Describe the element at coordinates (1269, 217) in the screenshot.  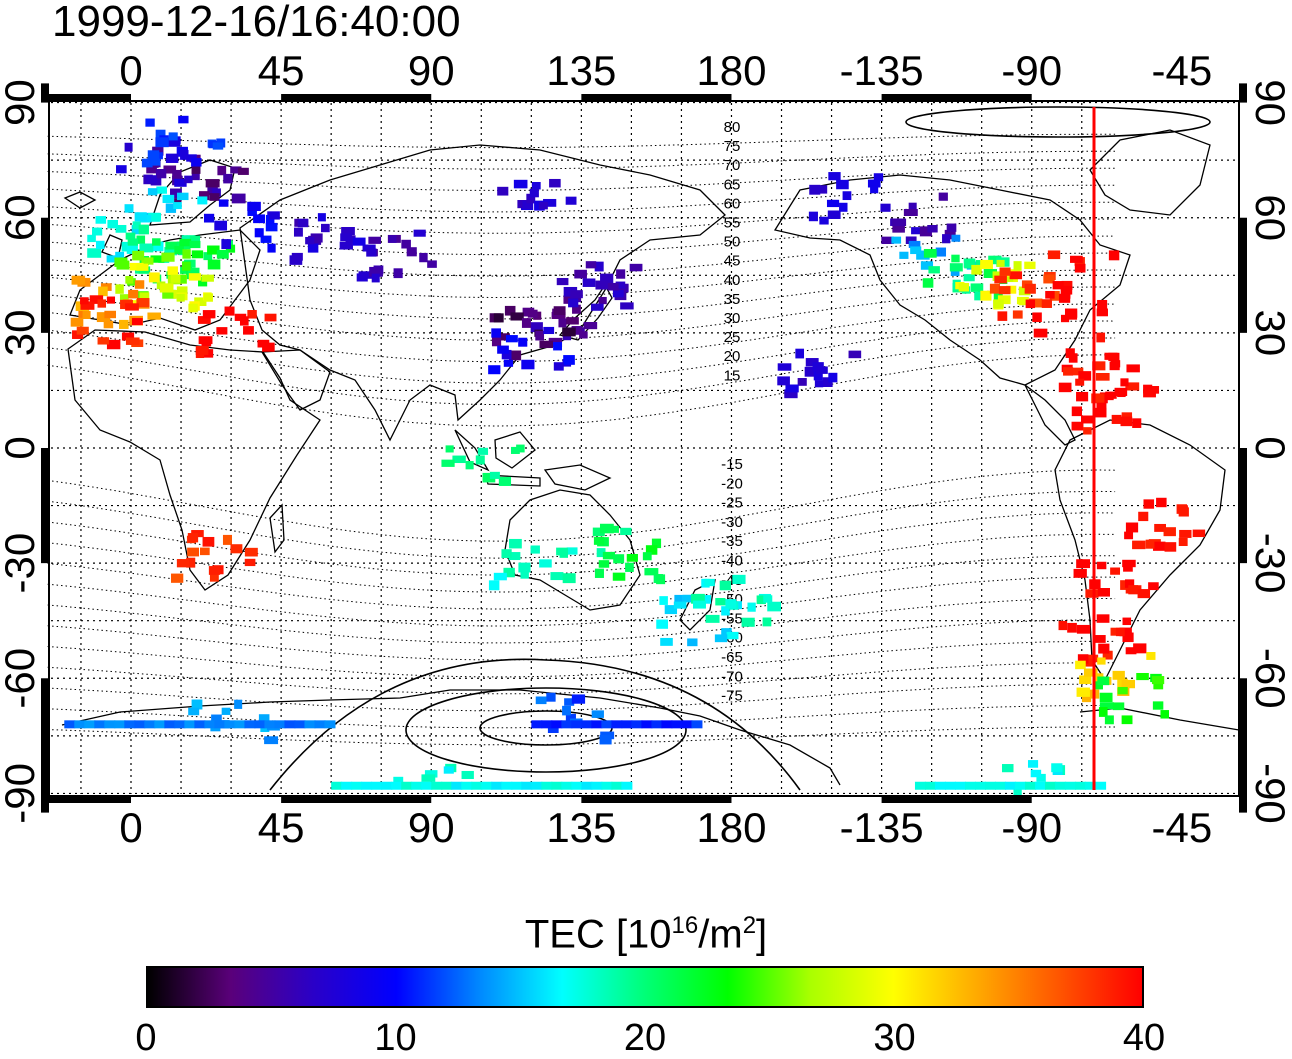
I see `right-y-tick-label: 60` at that location.